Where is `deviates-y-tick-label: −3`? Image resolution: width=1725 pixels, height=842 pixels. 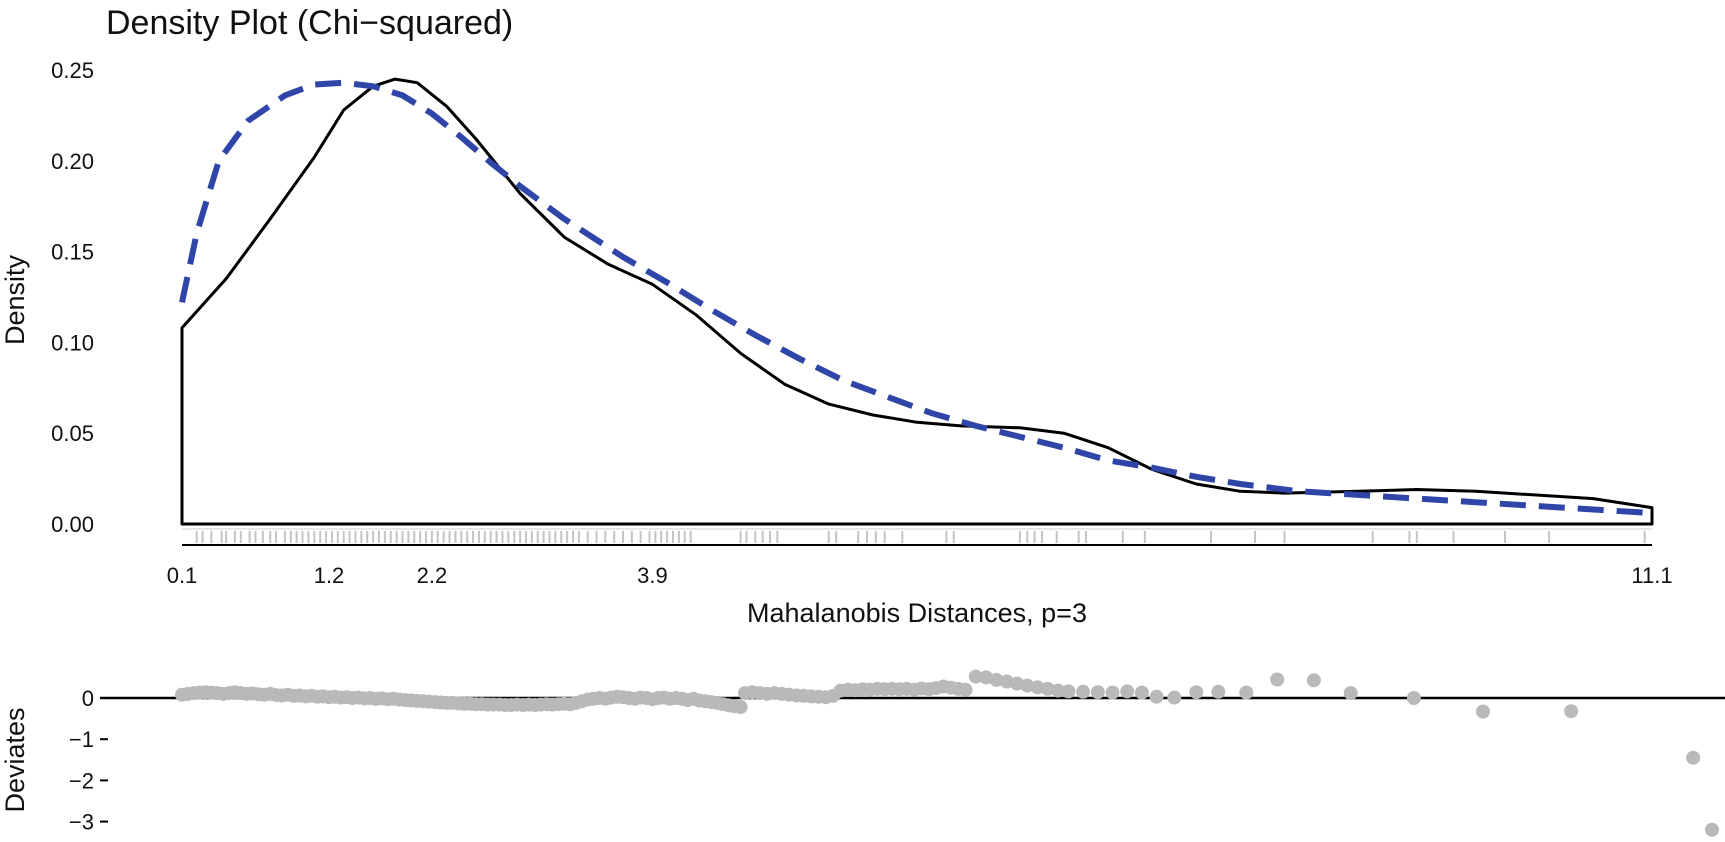 deviates-y-tick-label: −3 is located at coordinates (81, 822).